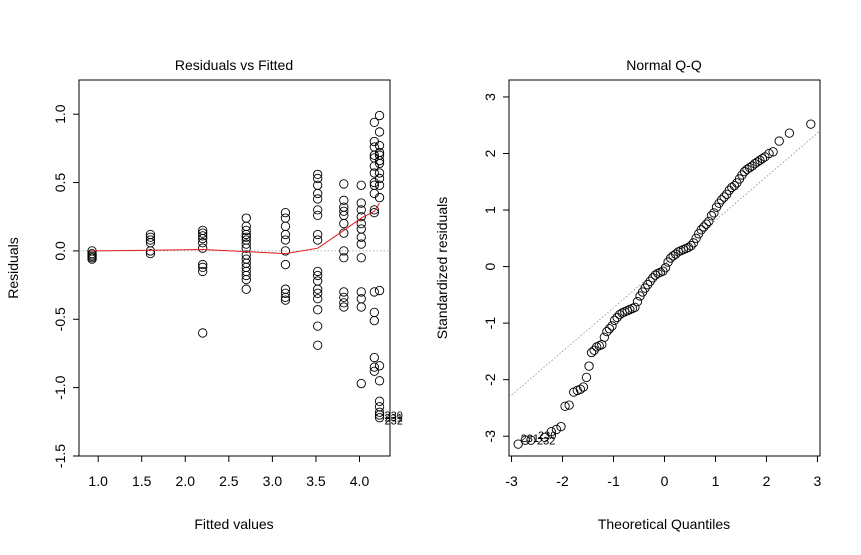 This screenshot has height=555, width=861. Describe the element at coordinates (186, 481) in the screenshot. I see `x-tick-label: 2.0` at that location.